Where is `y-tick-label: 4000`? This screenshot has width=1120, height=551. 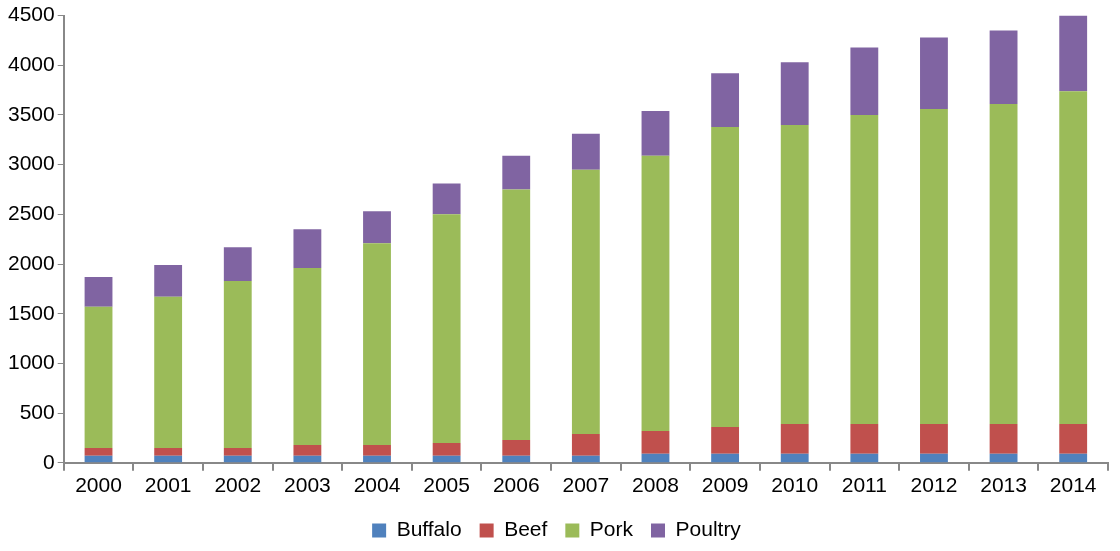 y-tick-label: 4000 is located at coordinates (31, 64).